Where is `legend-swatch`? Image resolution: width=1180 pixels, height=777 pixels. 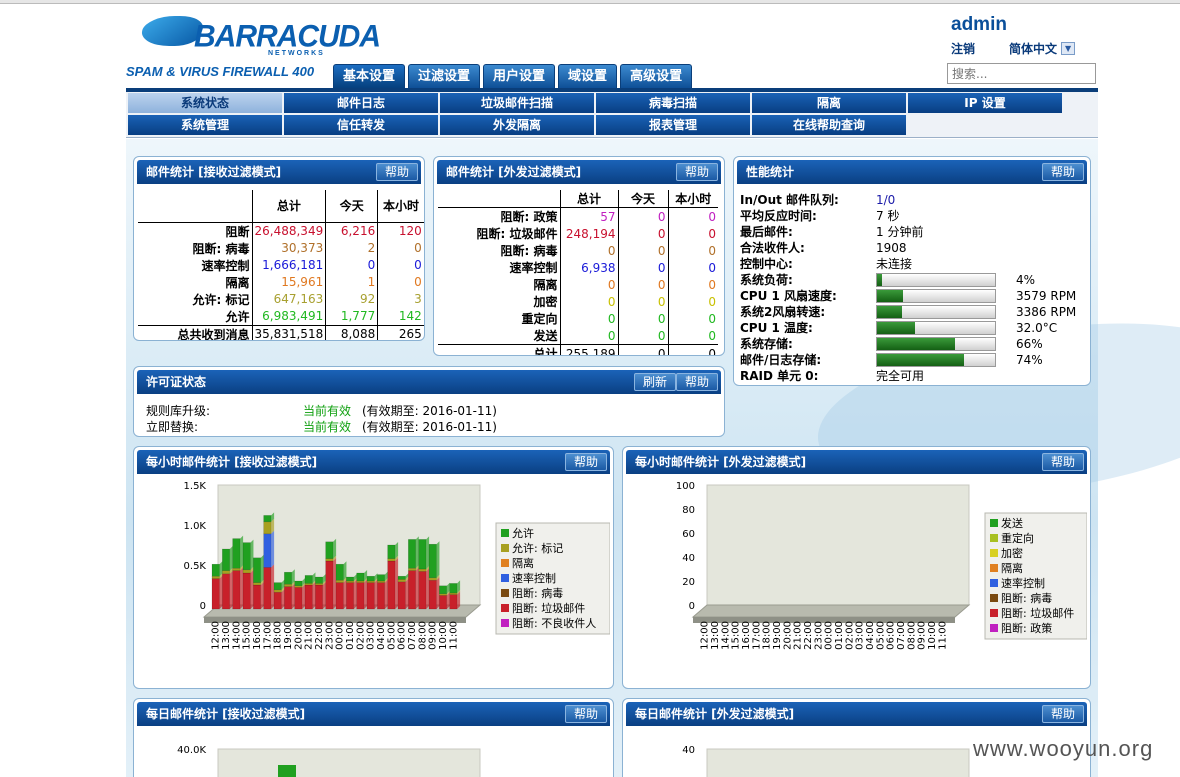 legend-swatch is located at coordinates (994, 538).